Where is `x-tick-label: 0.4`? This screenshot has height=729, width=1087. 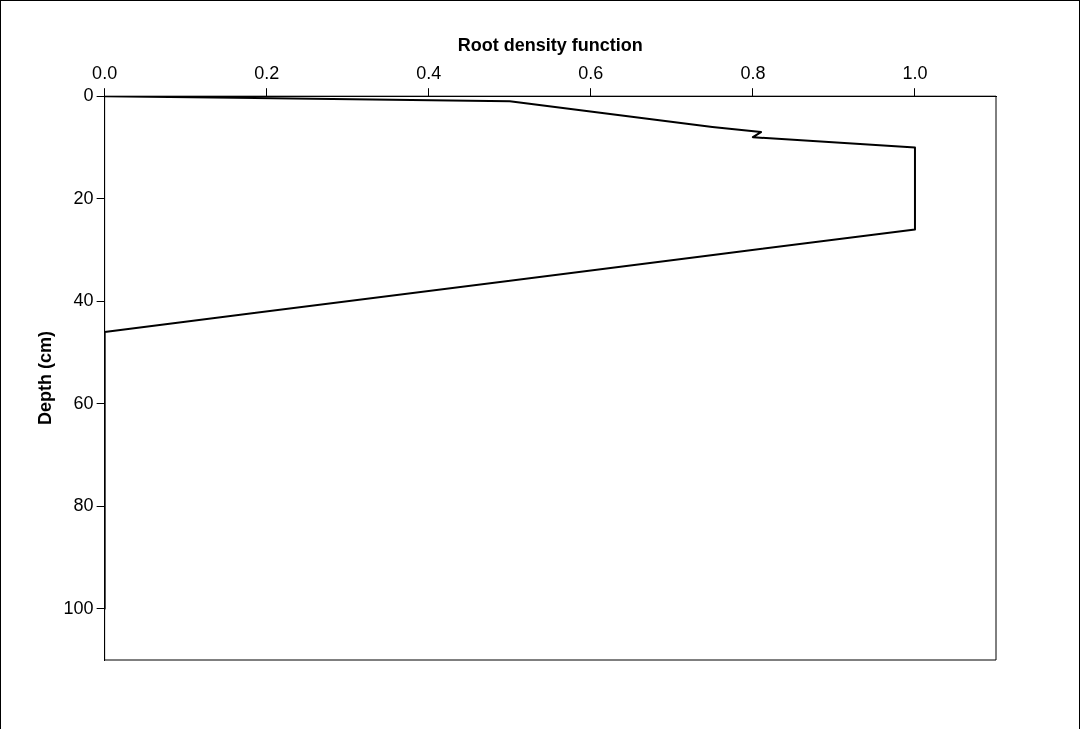 x-tick-label: 0.4 is located at coordinates (429, 73).